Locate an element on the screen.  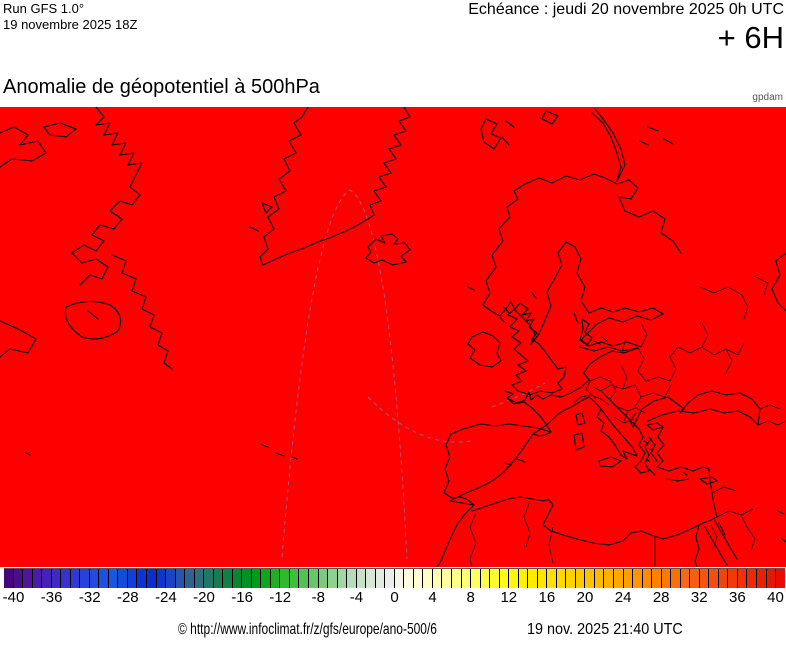
colorbar is located at coordinates (394, 578).